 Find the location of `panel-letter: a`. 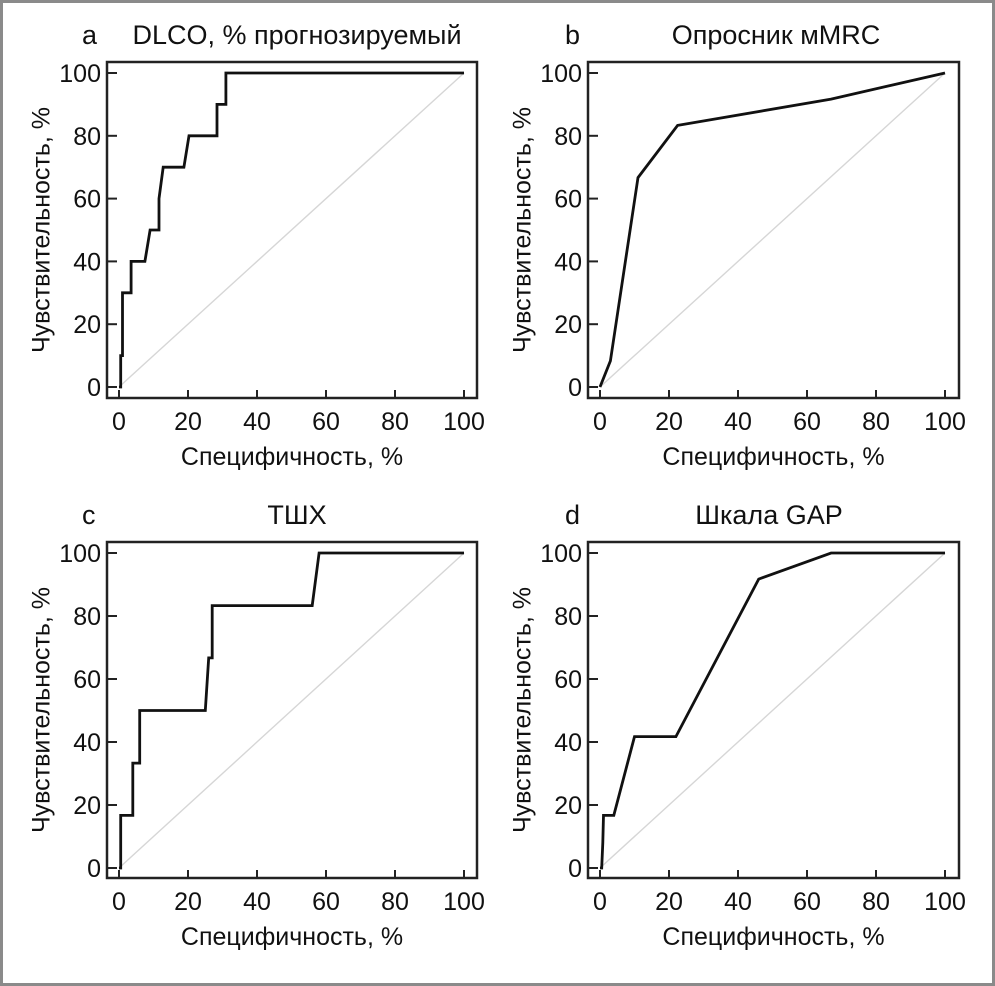

panel-letter: a is located at coordinates (90, 35).